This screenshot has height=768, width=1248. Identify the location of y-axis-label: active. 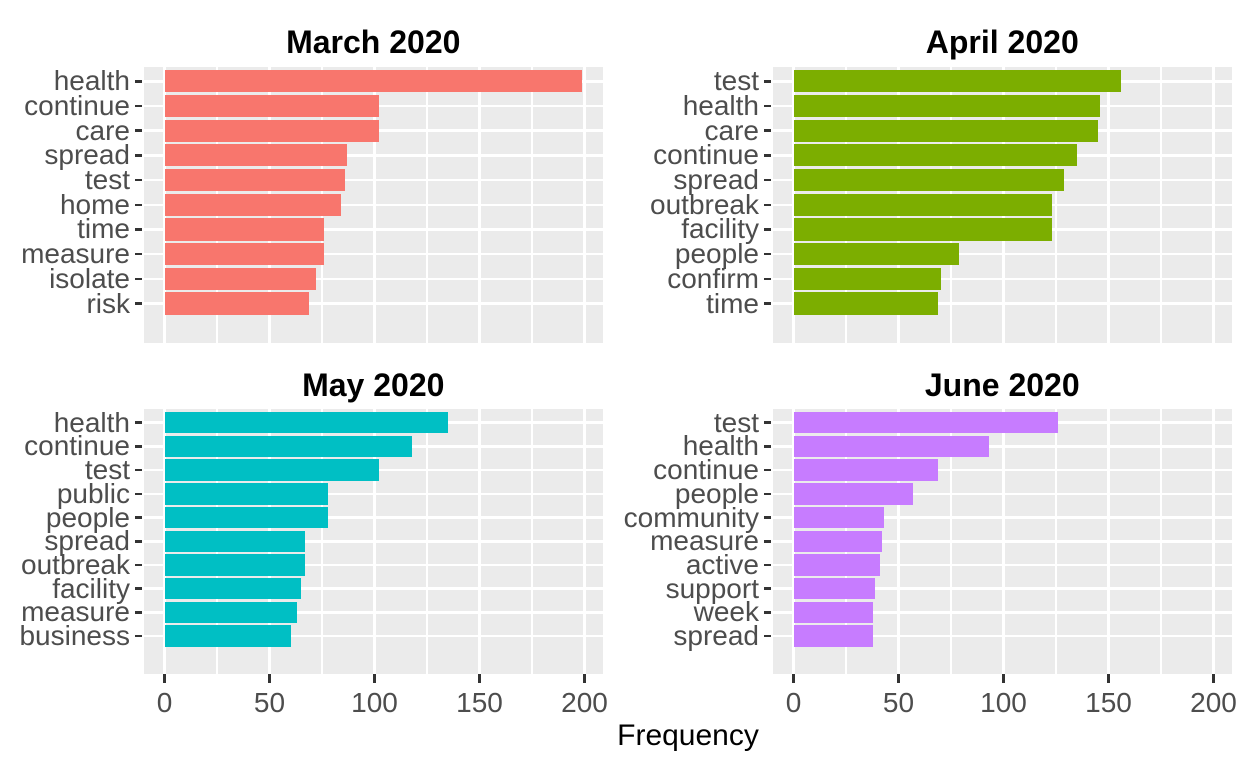
(722, 564).